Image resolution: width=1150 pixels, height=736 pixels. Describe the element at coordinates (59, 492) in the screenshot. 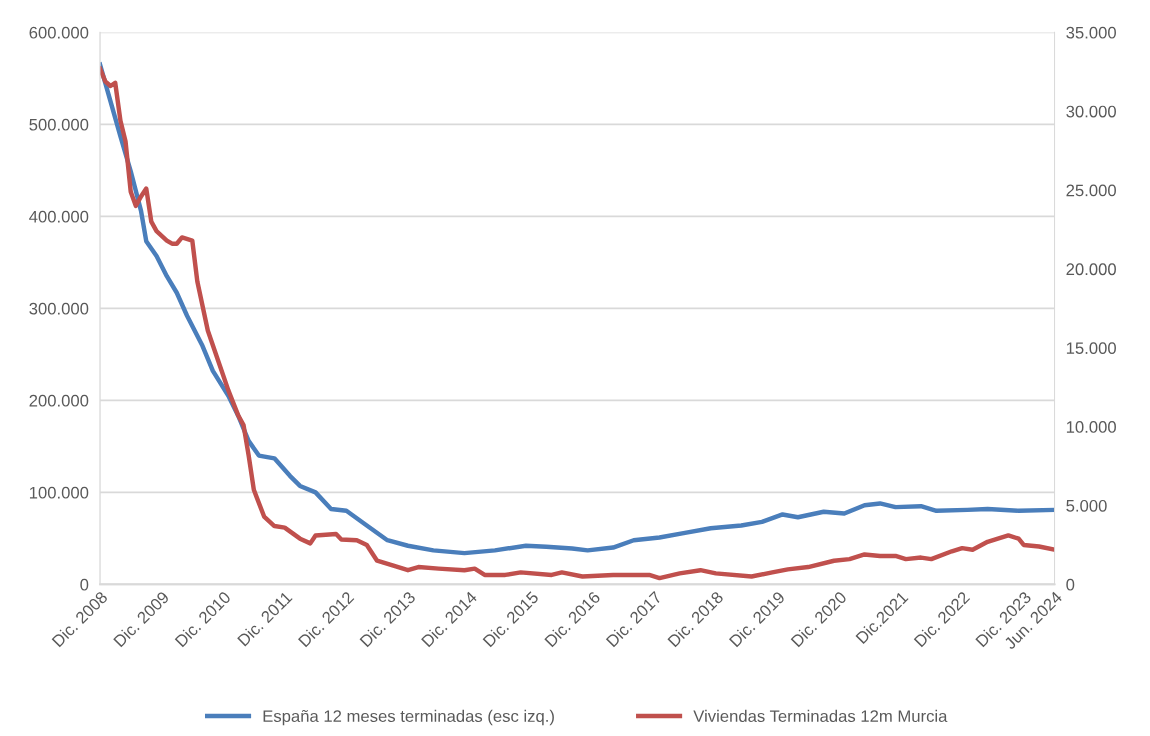

I see `y-tick-label: 100.000` at that location.